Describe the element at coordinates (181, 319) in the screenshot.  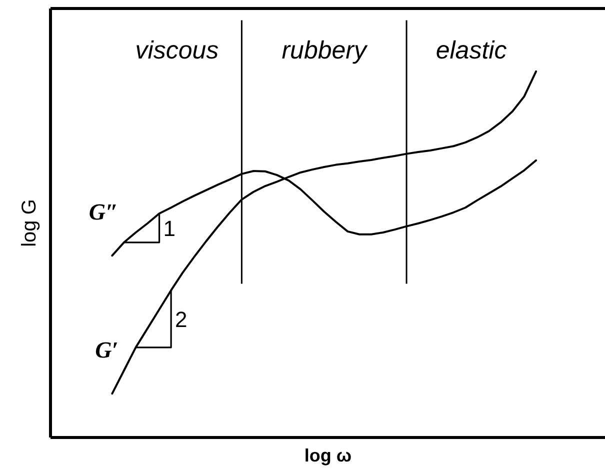
I see `annotation: 2` at that location.